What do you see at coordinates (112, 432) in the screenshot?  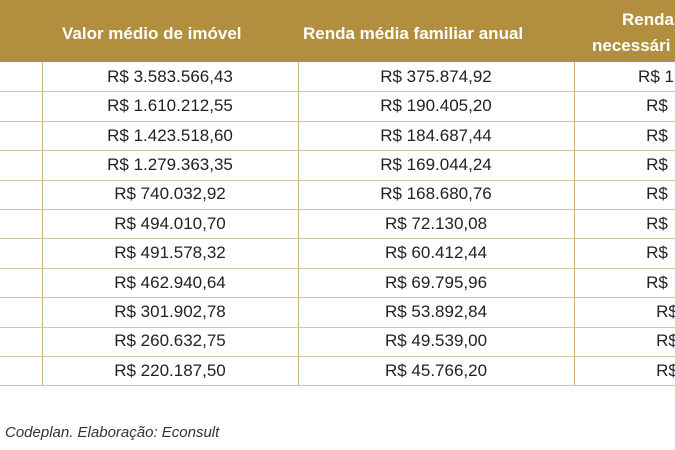 I see `source-note: Codeplan. Elaboração: Econsult` at bounding box center [112, 432].